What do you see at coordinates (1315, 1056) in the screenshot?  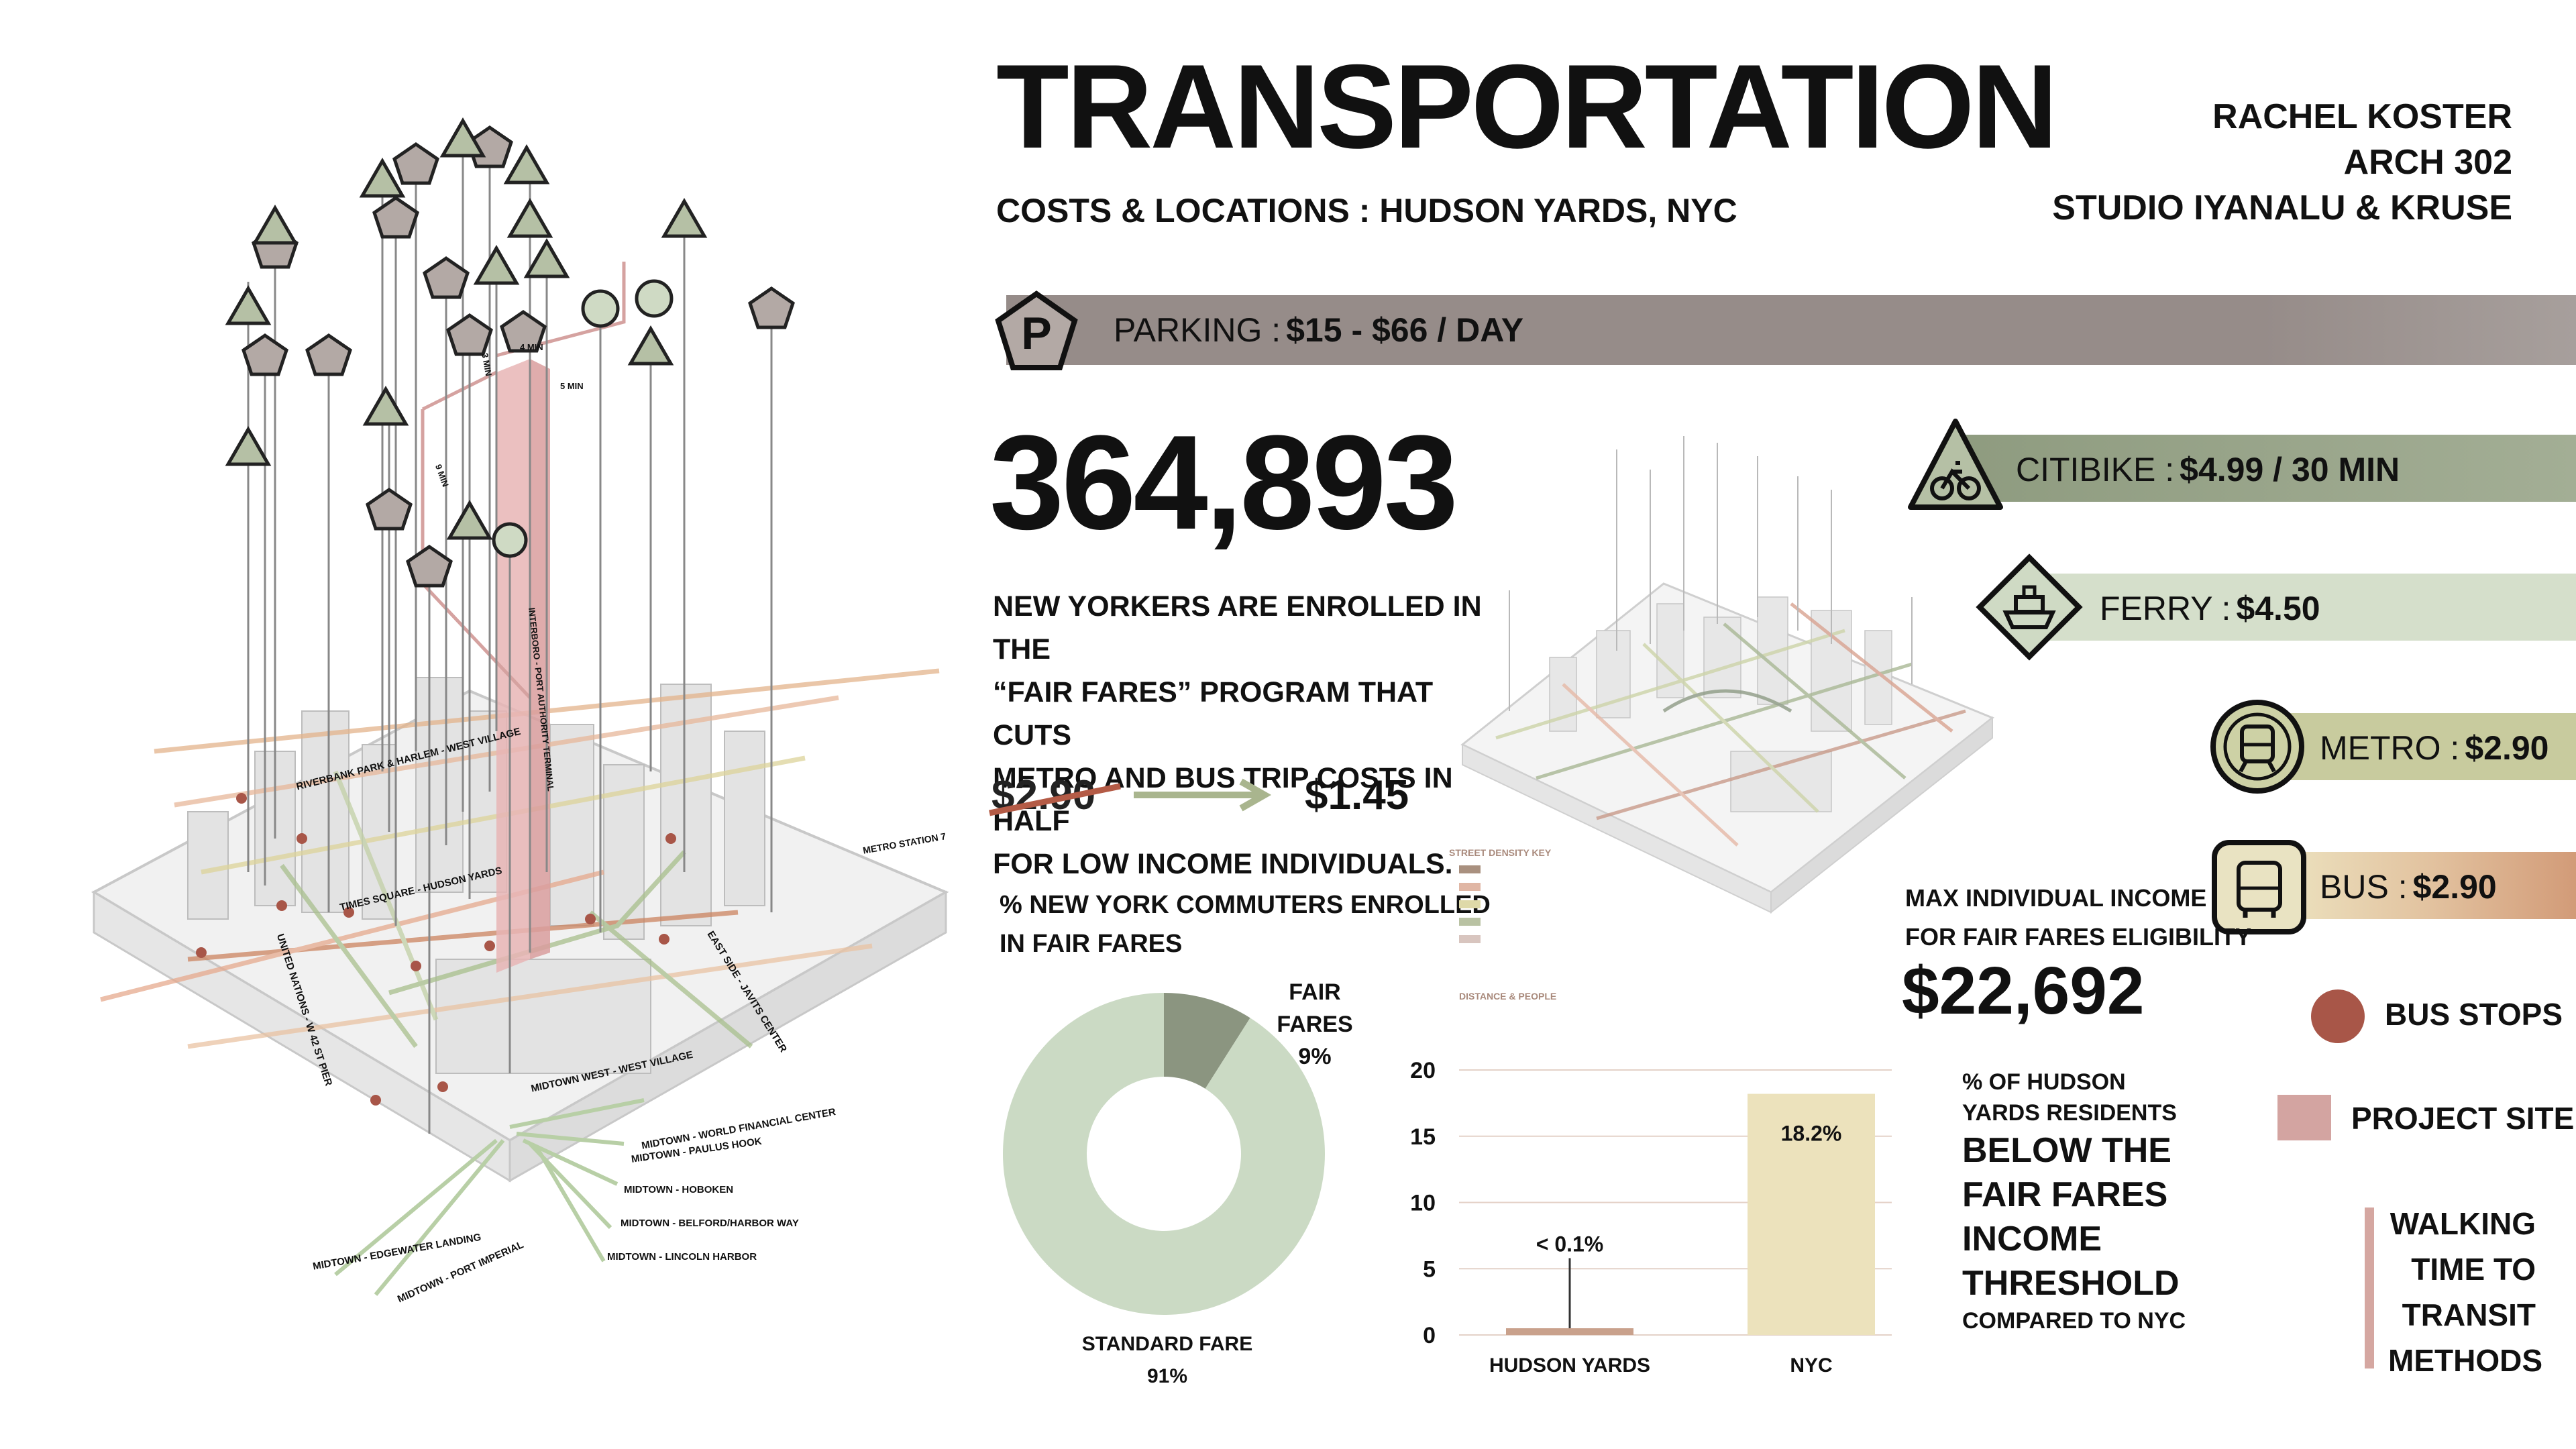 I see `fair-fares-pct: 9%` at bounding box center [1315, 1056].